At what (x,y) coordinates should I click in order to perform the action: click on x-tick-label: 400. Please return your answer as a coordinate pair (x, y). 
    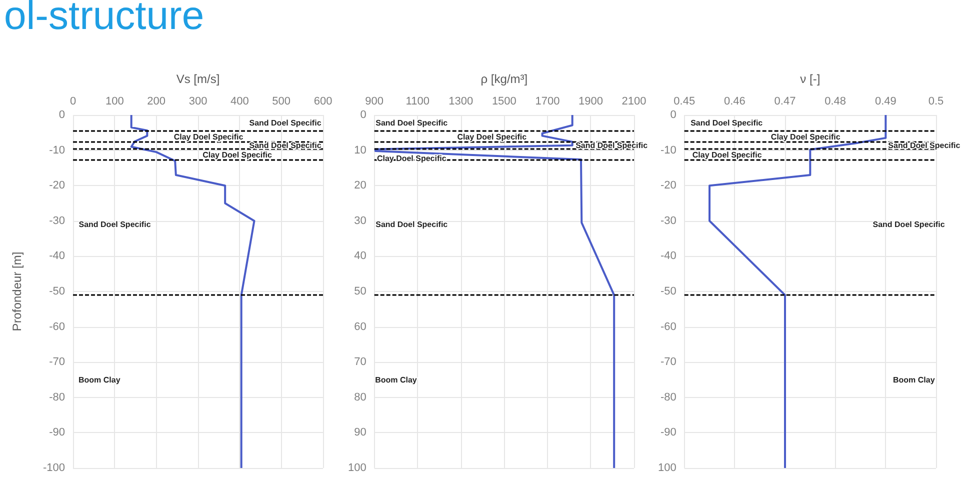
    Looking at the image, I should click on (239, 102).